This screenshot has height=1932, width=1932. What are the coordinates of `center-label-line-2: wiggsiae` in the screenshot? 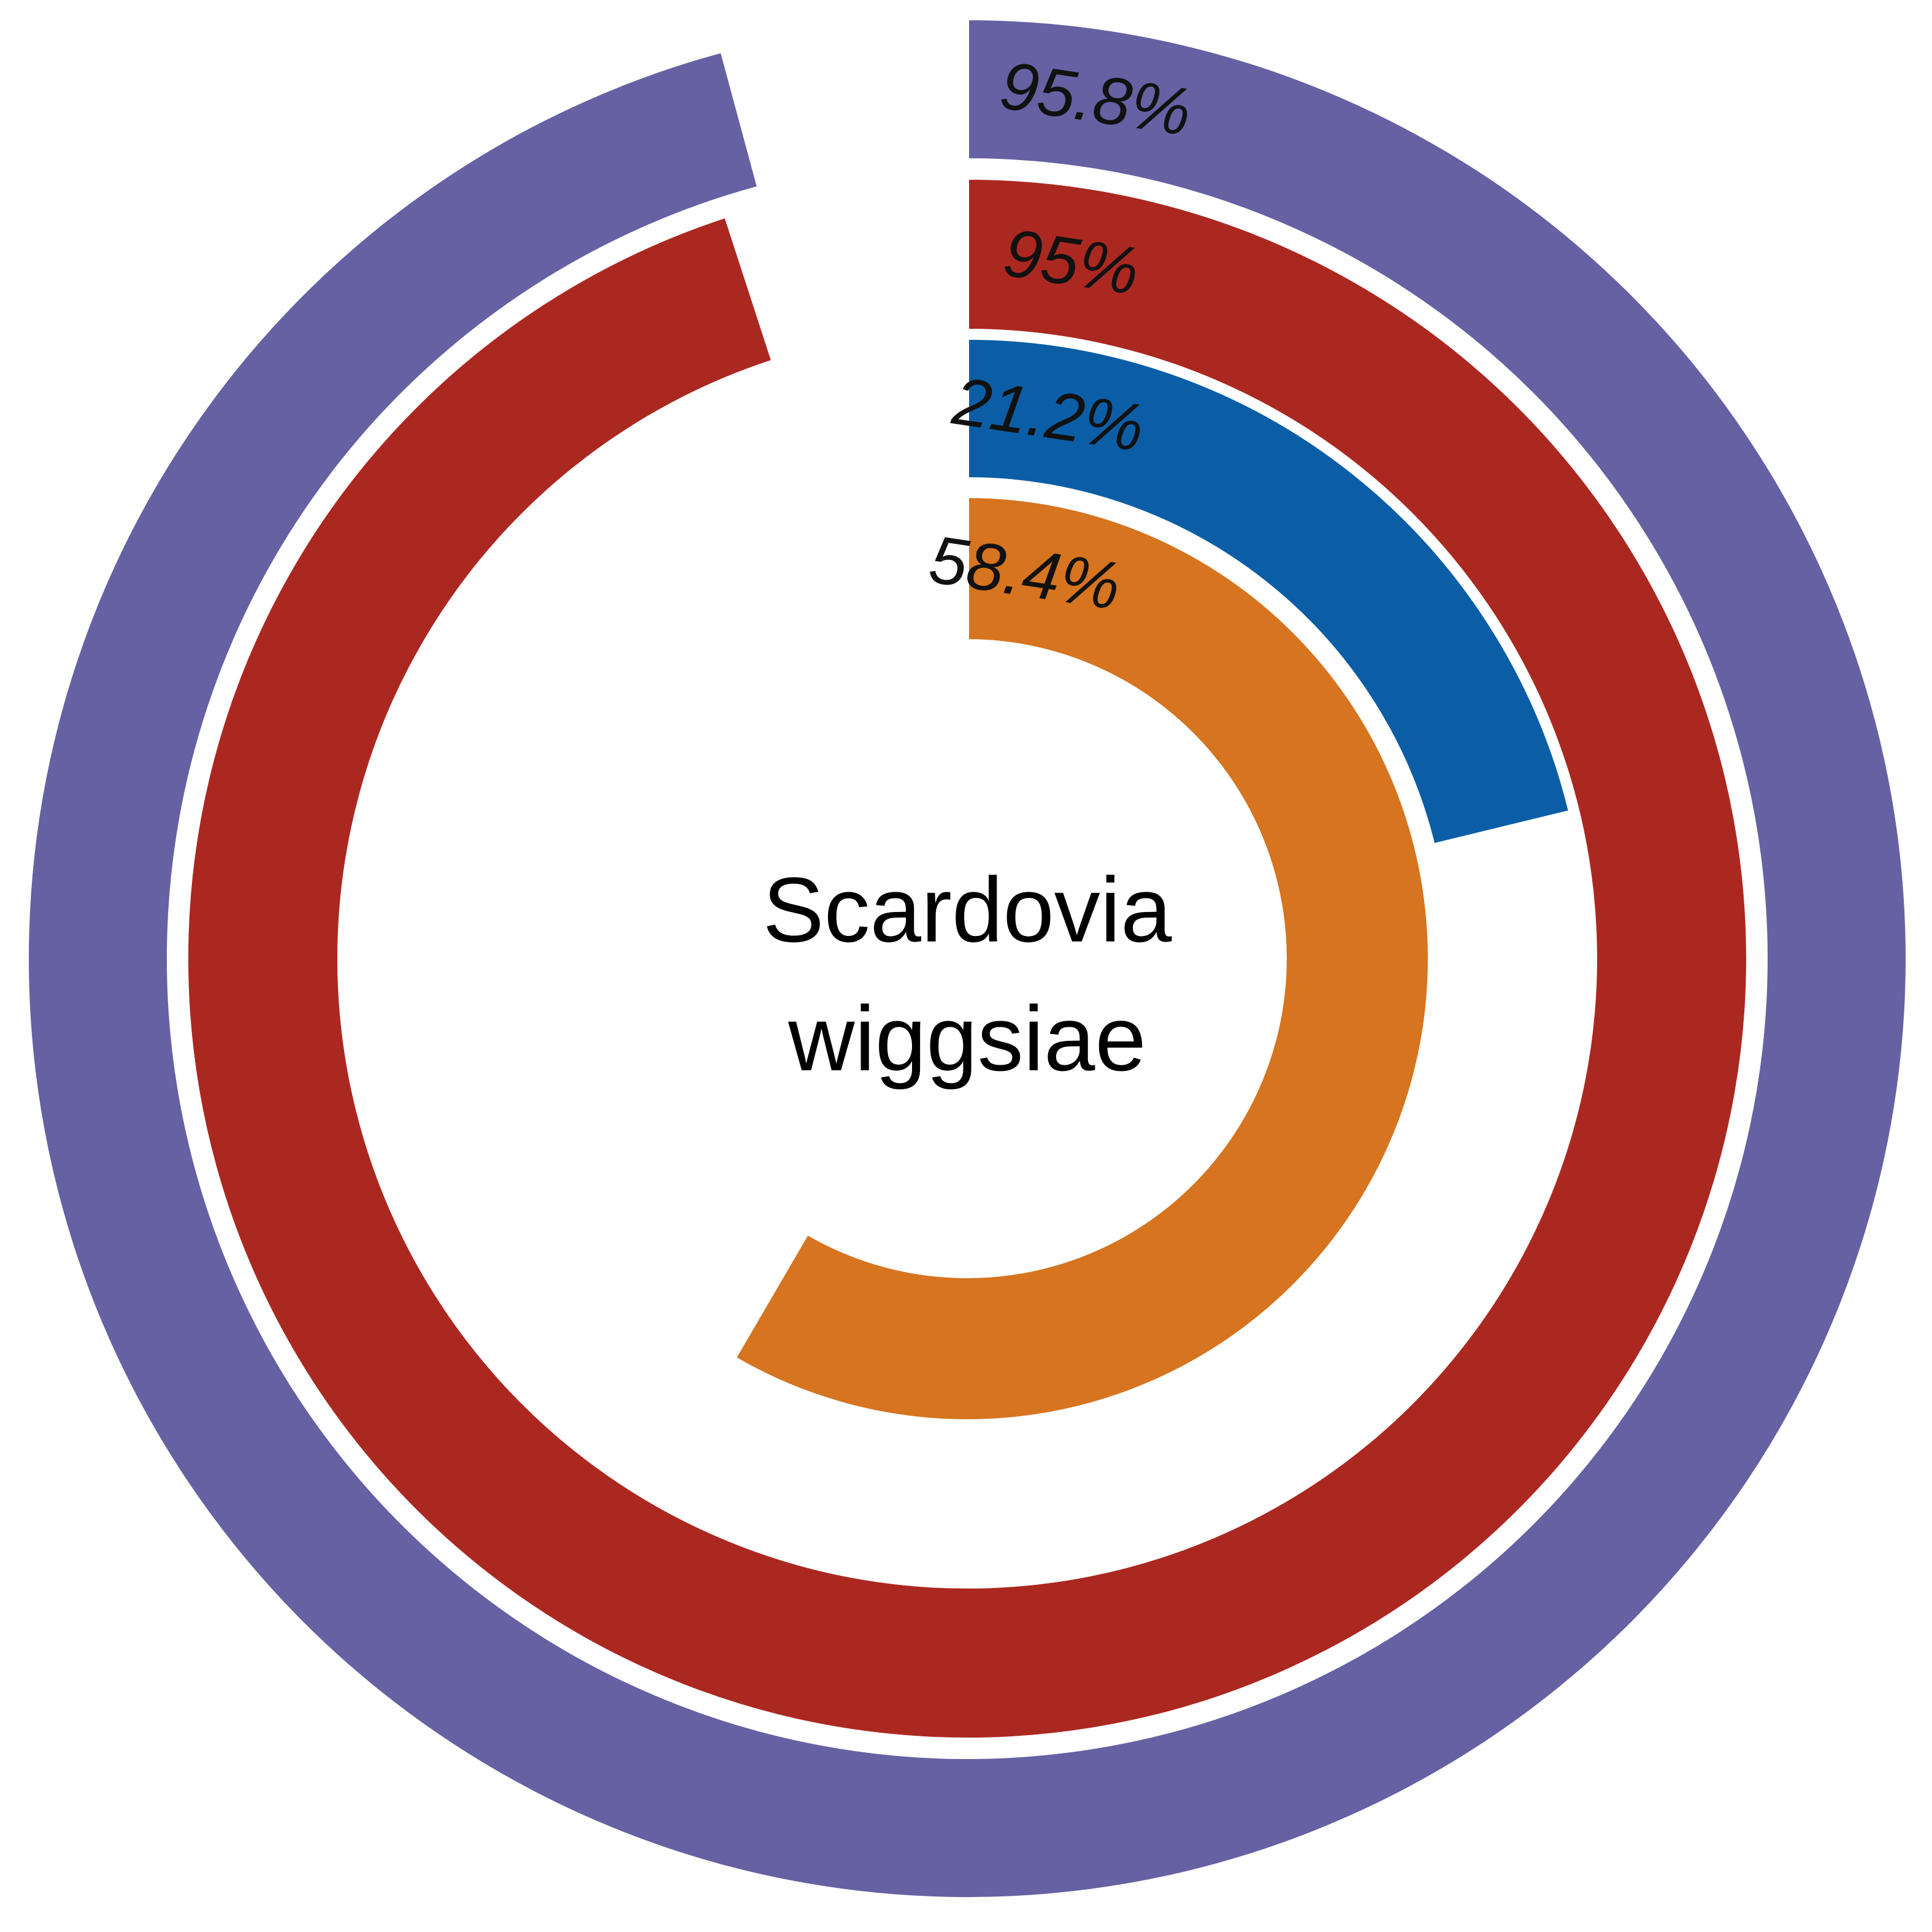 It's located at (967, 1038).